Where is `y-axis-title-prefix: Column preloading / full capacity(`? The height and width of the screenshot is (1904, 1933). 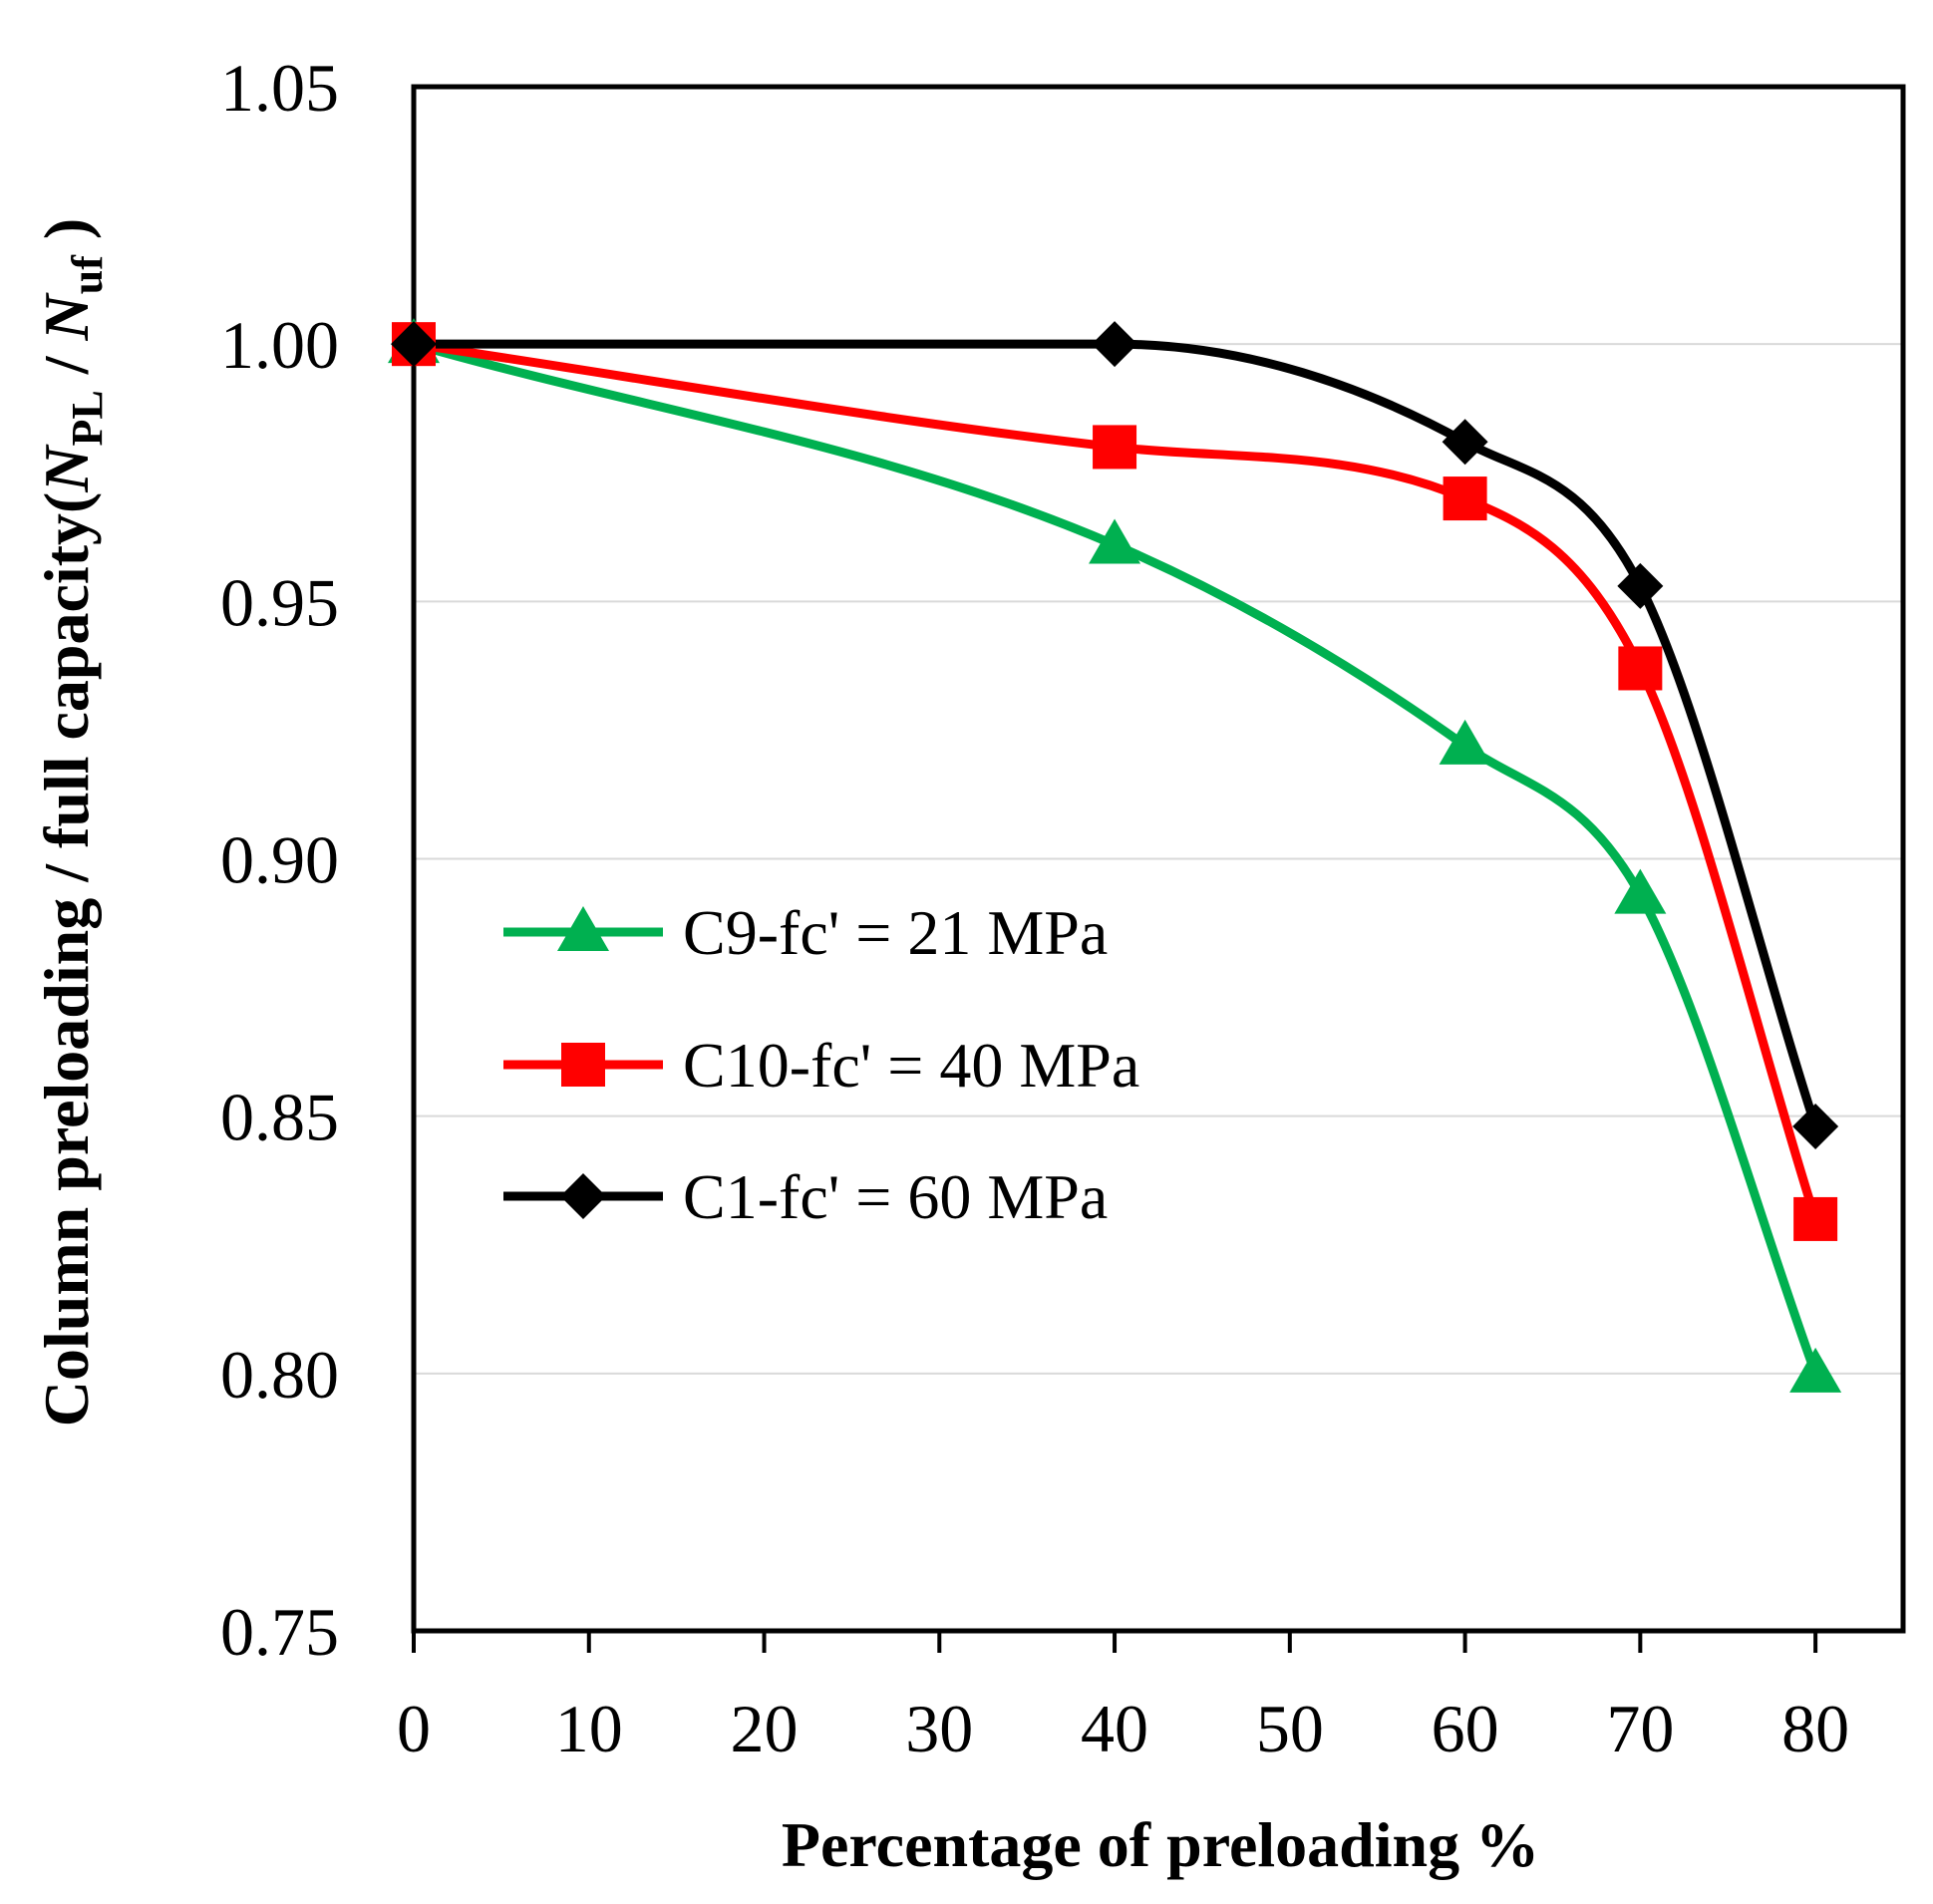
y-axis-title-prefix: Column preloading / full capacity( is located at coordinates (66, 960).